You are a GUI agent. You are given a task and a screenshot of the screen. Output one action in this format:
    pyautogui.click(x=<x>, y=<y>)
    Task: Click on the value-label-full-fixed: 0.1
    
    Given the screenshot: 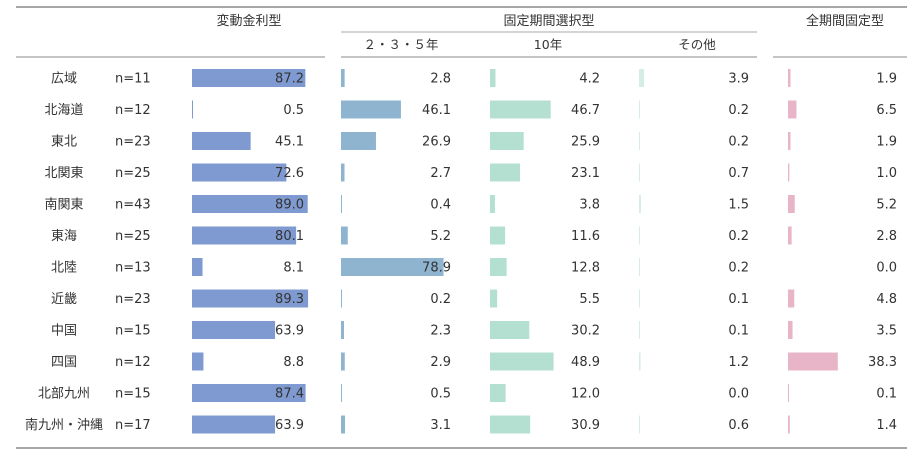 What is the action you would take?
    pyautogui.click(x=886, y=394)
    